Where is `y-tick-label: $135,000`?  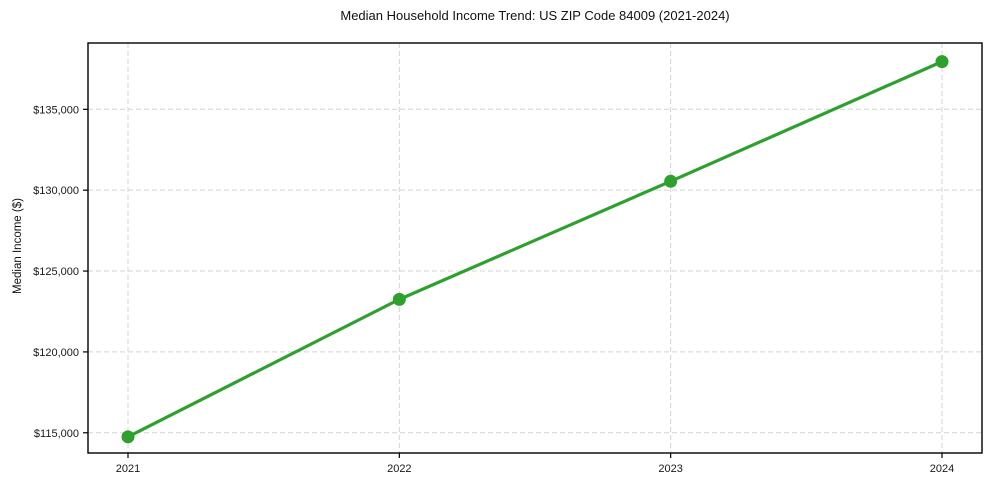
y-tick-label: $135,000 is located at coordinates (56, 110).